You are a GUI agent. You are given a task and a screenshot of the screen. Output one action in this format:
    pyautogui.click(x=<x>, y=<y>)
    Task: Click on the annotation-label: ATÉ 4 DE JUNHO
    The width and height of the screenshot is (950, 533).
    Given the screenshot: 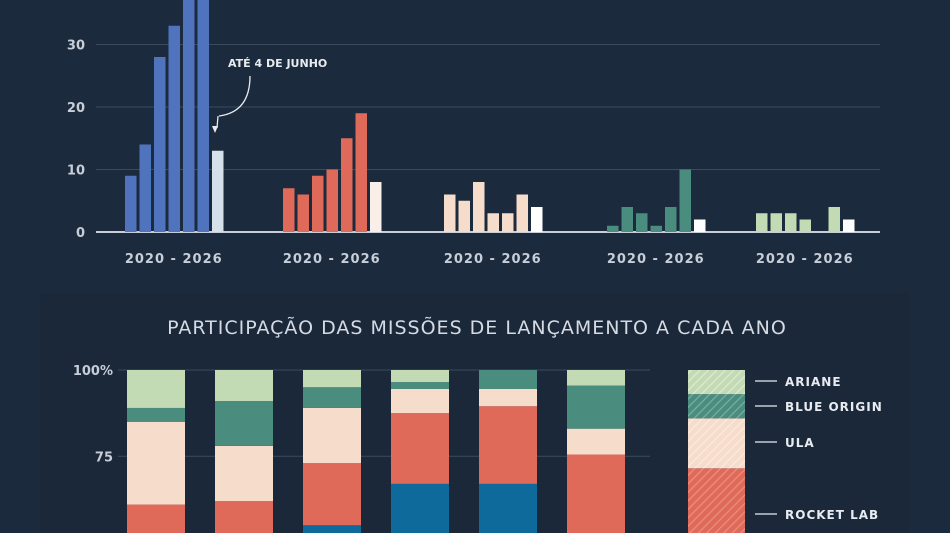 What is the action you would take?
    pyautogui.click(x=277, y=63)
    